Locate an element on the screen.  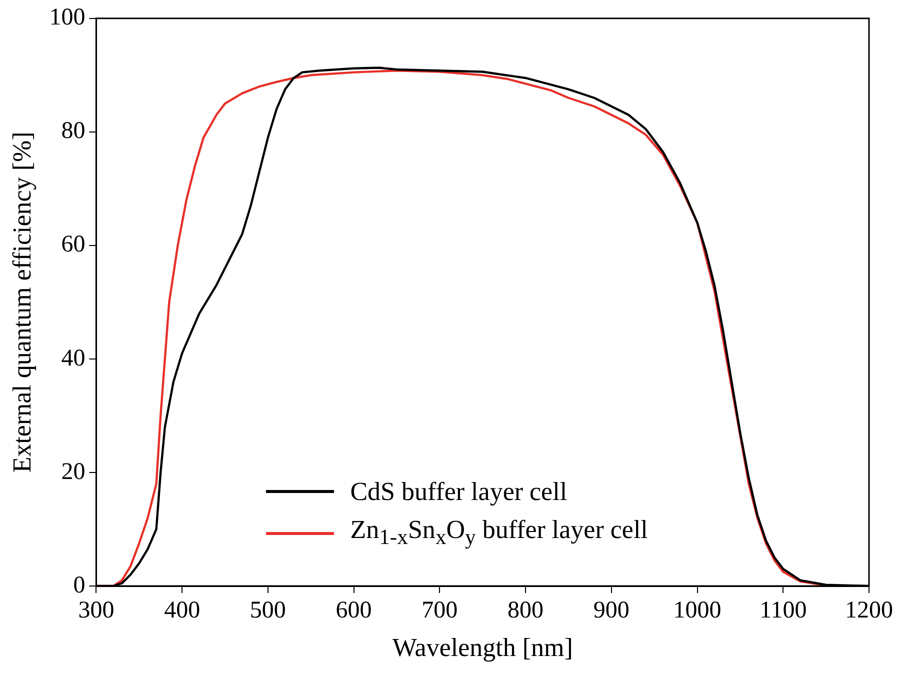
x-tick-label: 300 is located at coordinates (96, 611).